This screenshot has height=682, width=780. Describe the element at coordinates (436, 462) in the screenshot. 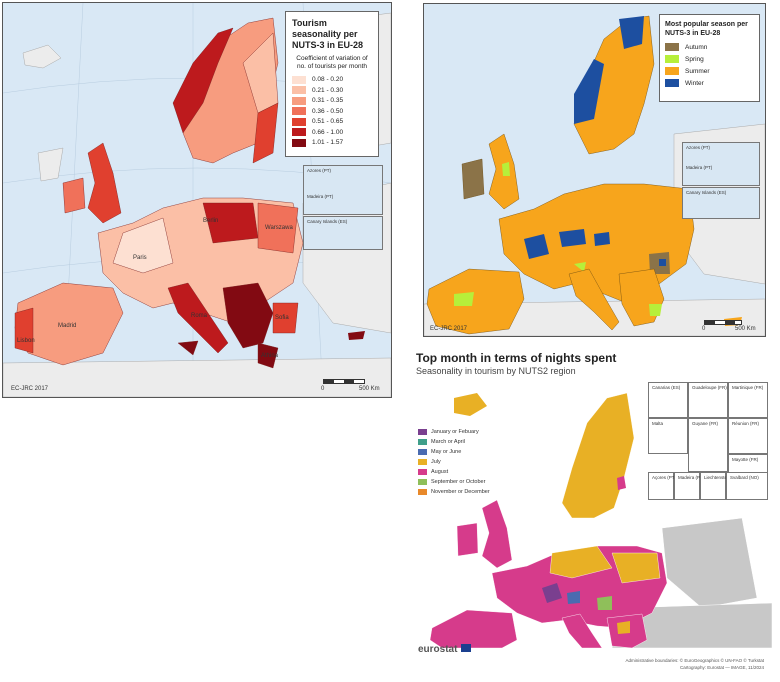

I see `legend-label: July` at that location.